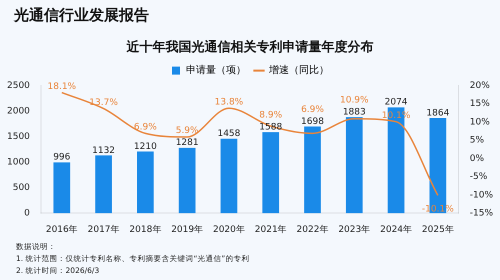 This screenshot has width=500, height=280. I want to click on x-tick-label: 2024年, so click(396, 229).